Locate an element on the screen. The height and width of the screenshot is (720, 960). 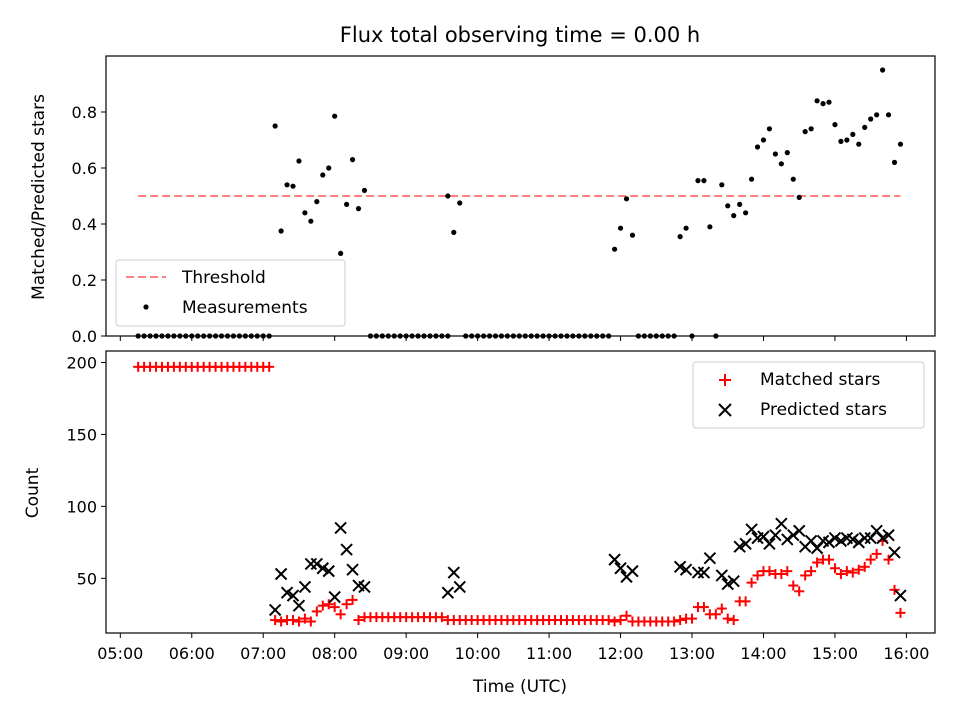
predicted-stars-legend-label: Predicted stars is located at coordinates (823, 410).